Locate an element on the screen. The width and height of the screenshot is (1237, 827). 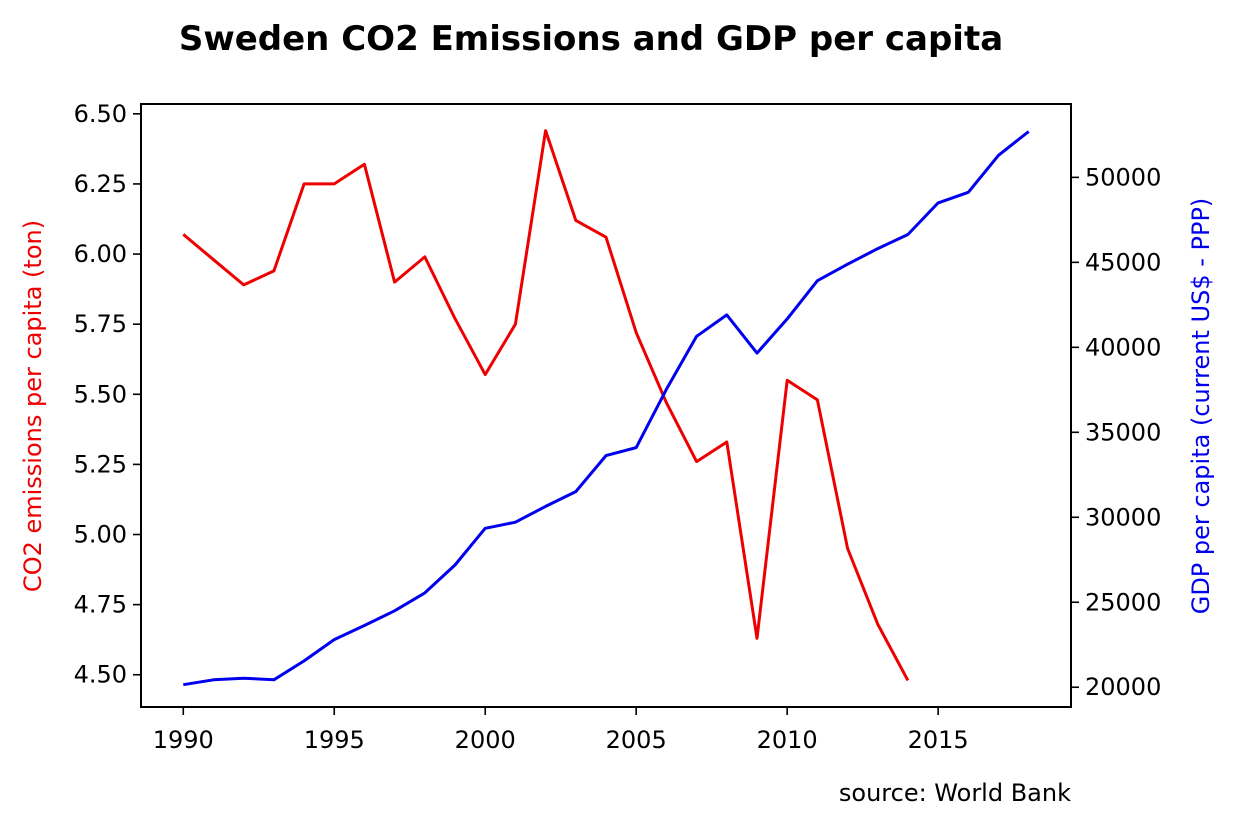
right-y-tick-label: 45000 is located at coordinates (1123, 262).